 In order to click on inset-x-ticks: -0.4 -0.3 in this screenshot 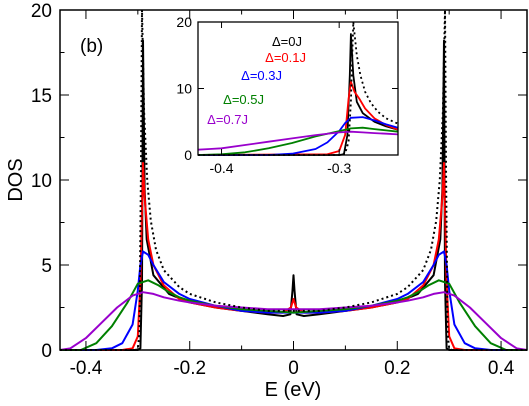, I will do `click(280, 99)`.